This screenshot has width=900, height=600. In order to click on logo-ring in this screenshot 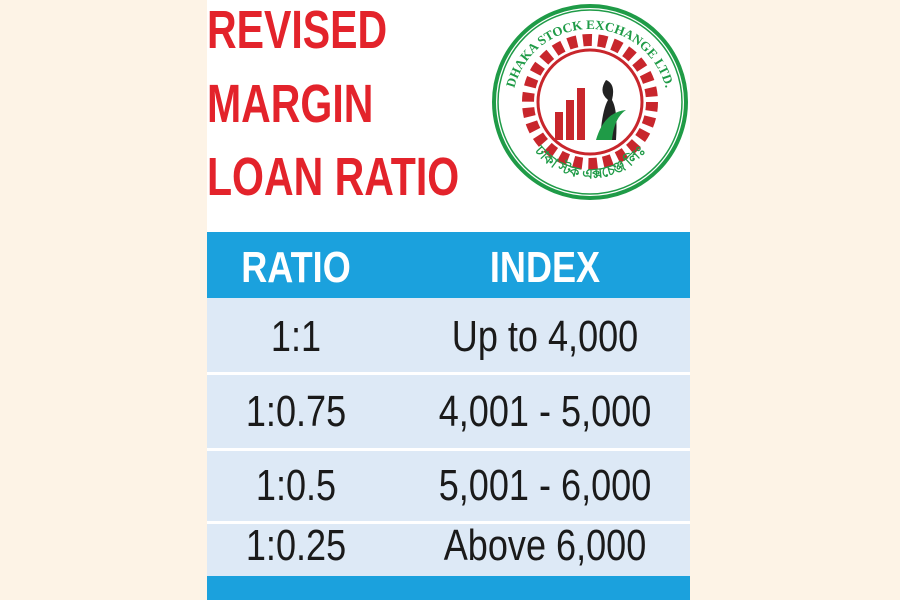, I will do `click(590, 102)`.